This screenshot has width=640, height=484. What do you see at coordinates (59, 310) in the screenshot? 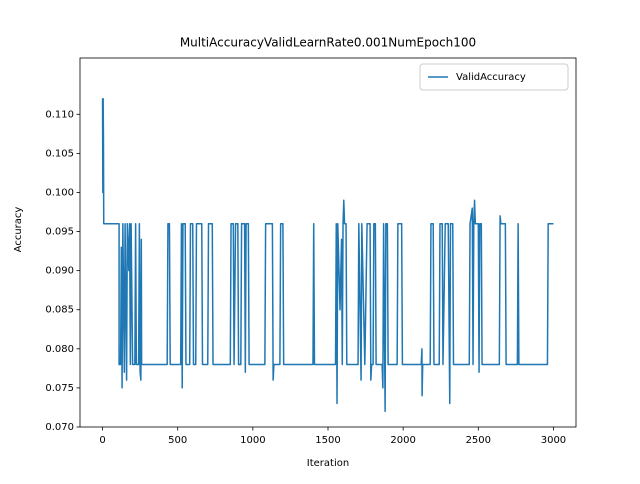
I see `y-tick-label: 0.085` at bounding box center [59, 310].